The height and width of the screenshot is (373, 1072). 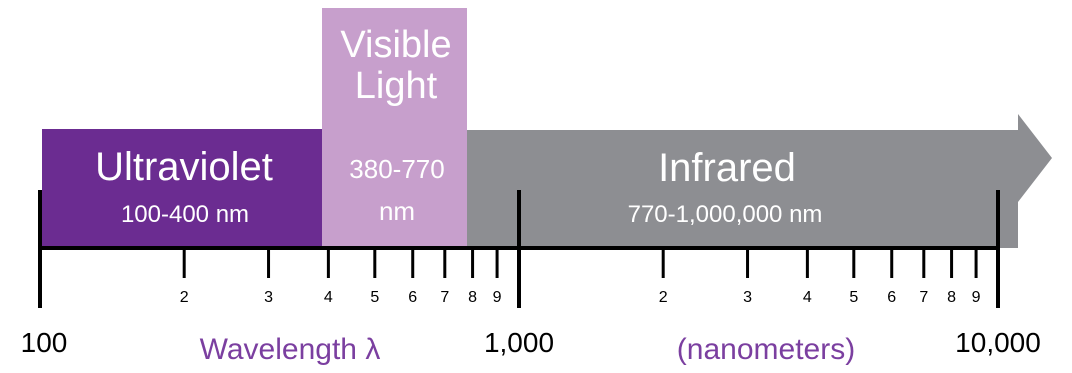 I want to click on ultraviolet-title: Ultraviolet, so click(x=184, y=167).